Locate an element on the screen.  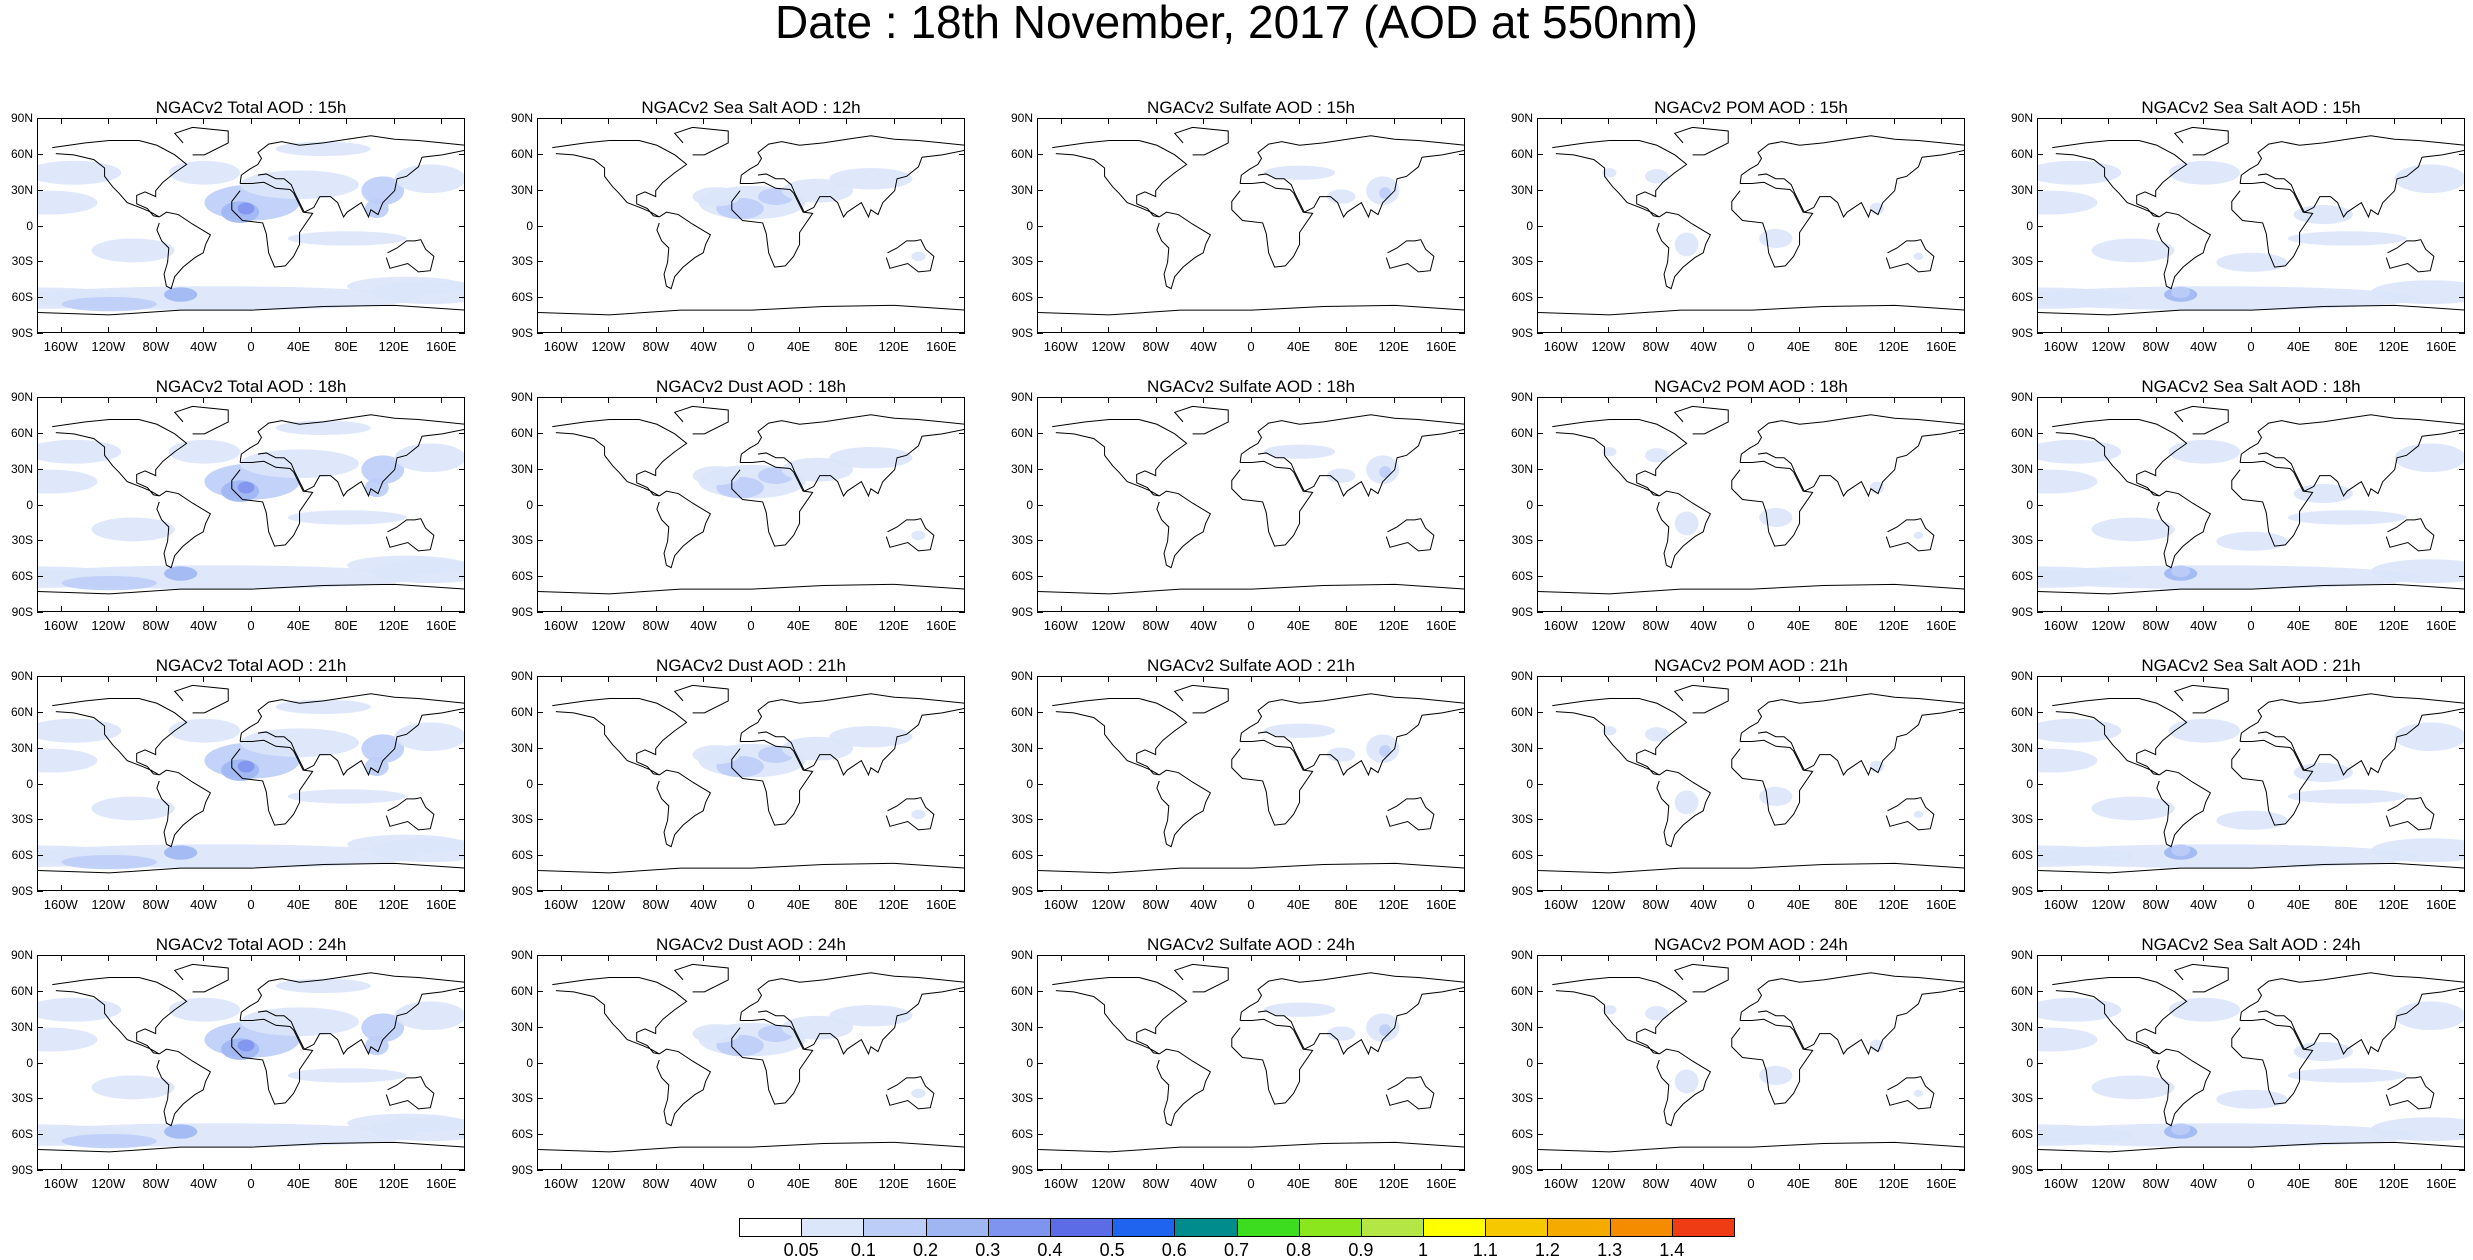
latitude-label: 30S is located at coordinates (22, 540).